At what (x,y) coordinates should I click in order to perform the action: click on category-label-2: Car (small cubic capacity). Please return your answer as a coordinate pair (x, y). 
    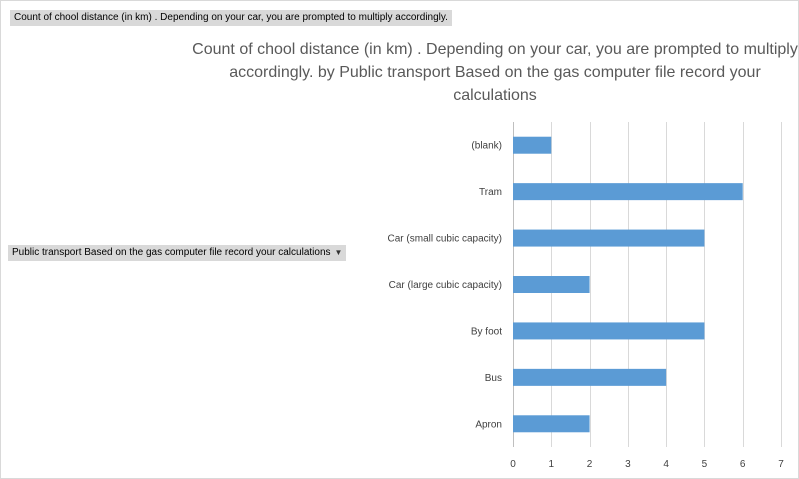
    Looking at the image, I should click on (445, 239).